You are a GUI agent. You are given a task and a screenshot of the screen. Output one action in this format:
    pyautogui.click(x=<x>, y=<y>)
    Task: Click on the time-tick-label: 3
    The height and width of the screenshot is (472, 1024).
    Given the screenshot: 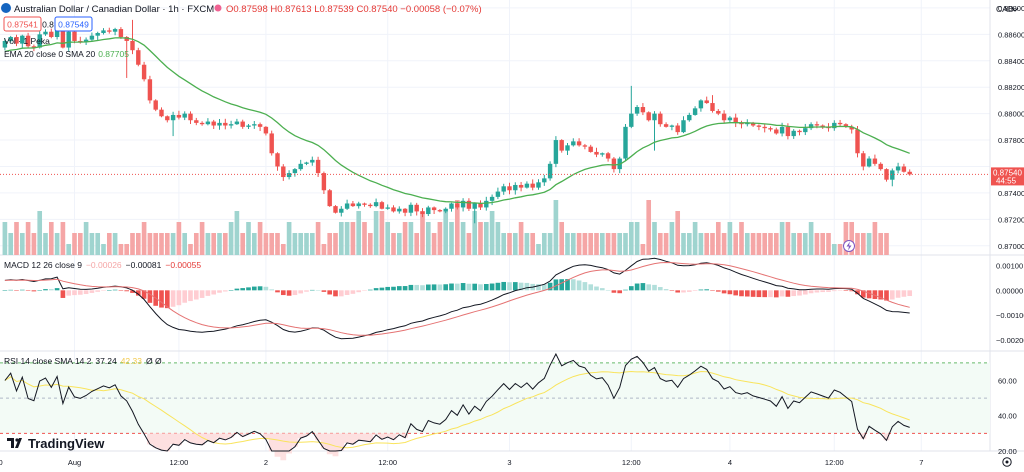 What is the action you would take?
    pyautogui.click(x=509, y=462)
    